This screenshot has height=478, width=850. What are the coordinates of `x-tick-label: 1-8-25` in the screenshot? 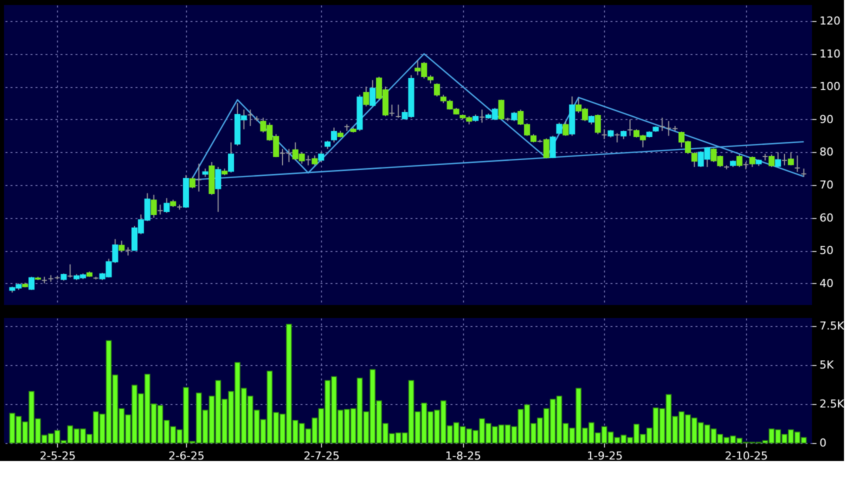 It's located at (463, 456).